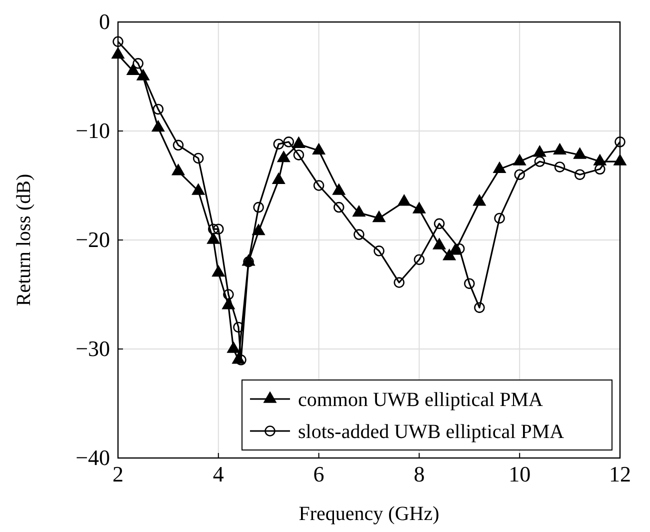 The height and width of the screenshot is (532, 650). Describe the element at coordinates (318, 474) in the screenshot. I see `x-tick-label: 6` at that location.